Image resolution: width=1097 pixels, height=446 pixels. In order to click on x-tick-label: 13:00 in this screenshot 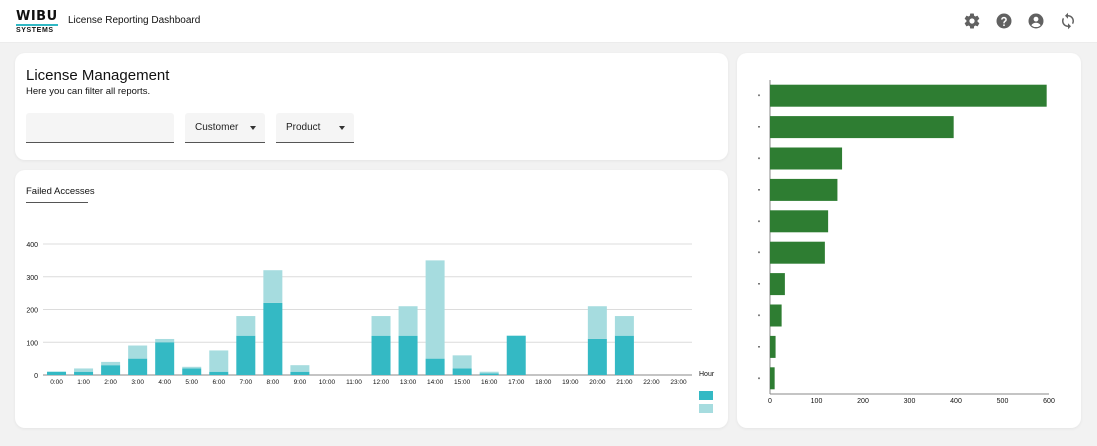, I will do `click(408, 382)`.